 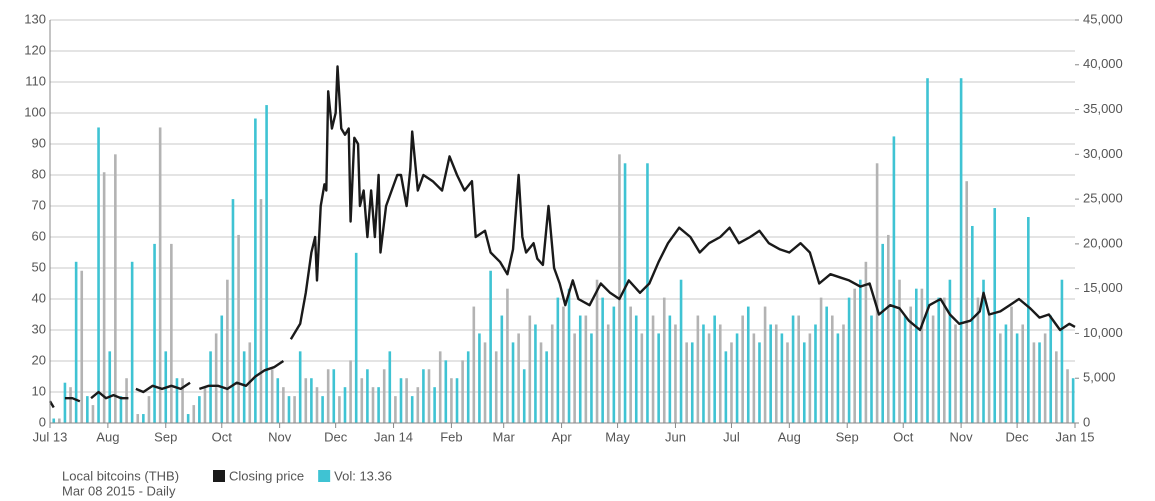 What do you see at coordinates (1099, 377) in the screenshot?
I see `y2-tick-label: 5,000` at bounding box center [1099, 377].